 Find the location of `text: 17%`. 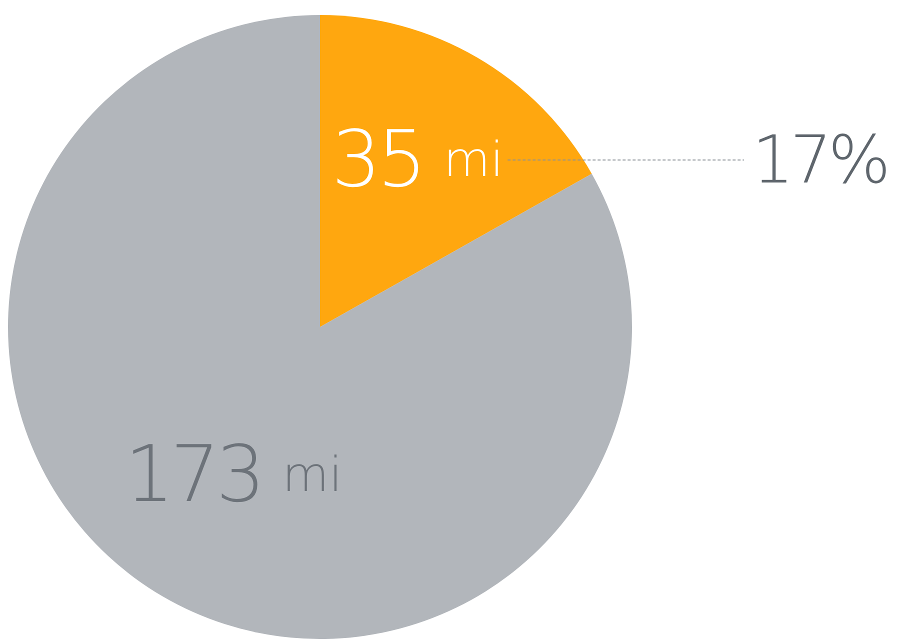

text: 17% is located at coordinates (819, 159).